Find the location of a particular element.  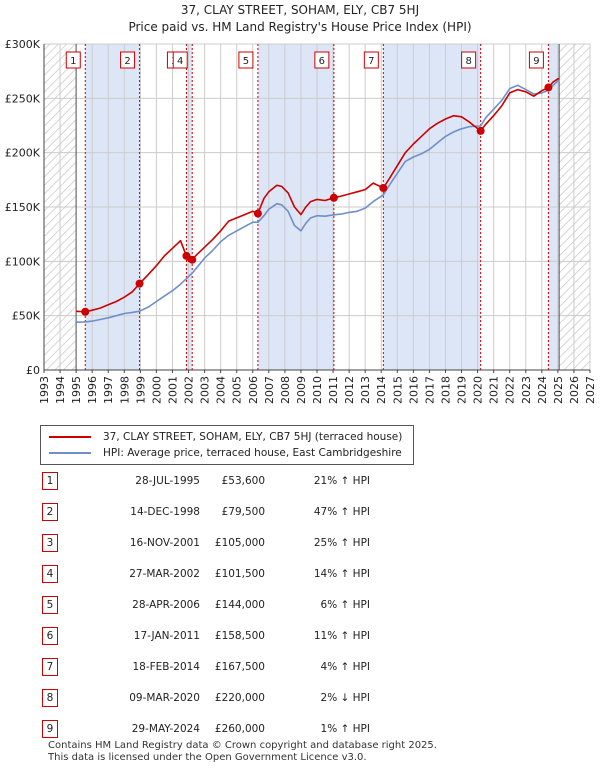

table-row: 2 14-DEC-1998 £79,500 47% ↑ HPI is located at coordinates (320, 513).